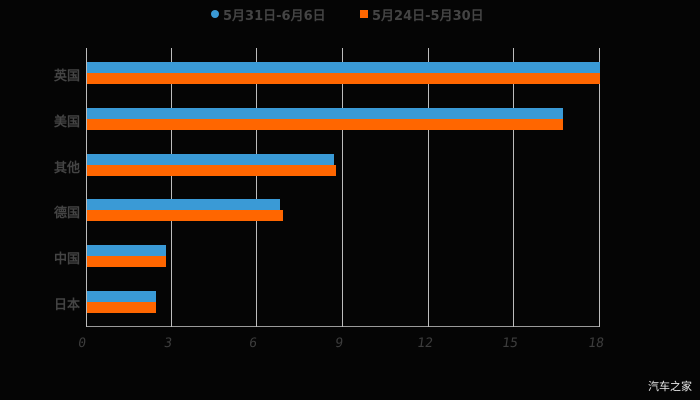 Image resolution: width=700 pixels, height=400 pixels. Describe the element at coordinates (350, 14) in the screenshot. I see `chart-legend: 5月31日-6月6日 5月24日-5月30日` at that location.